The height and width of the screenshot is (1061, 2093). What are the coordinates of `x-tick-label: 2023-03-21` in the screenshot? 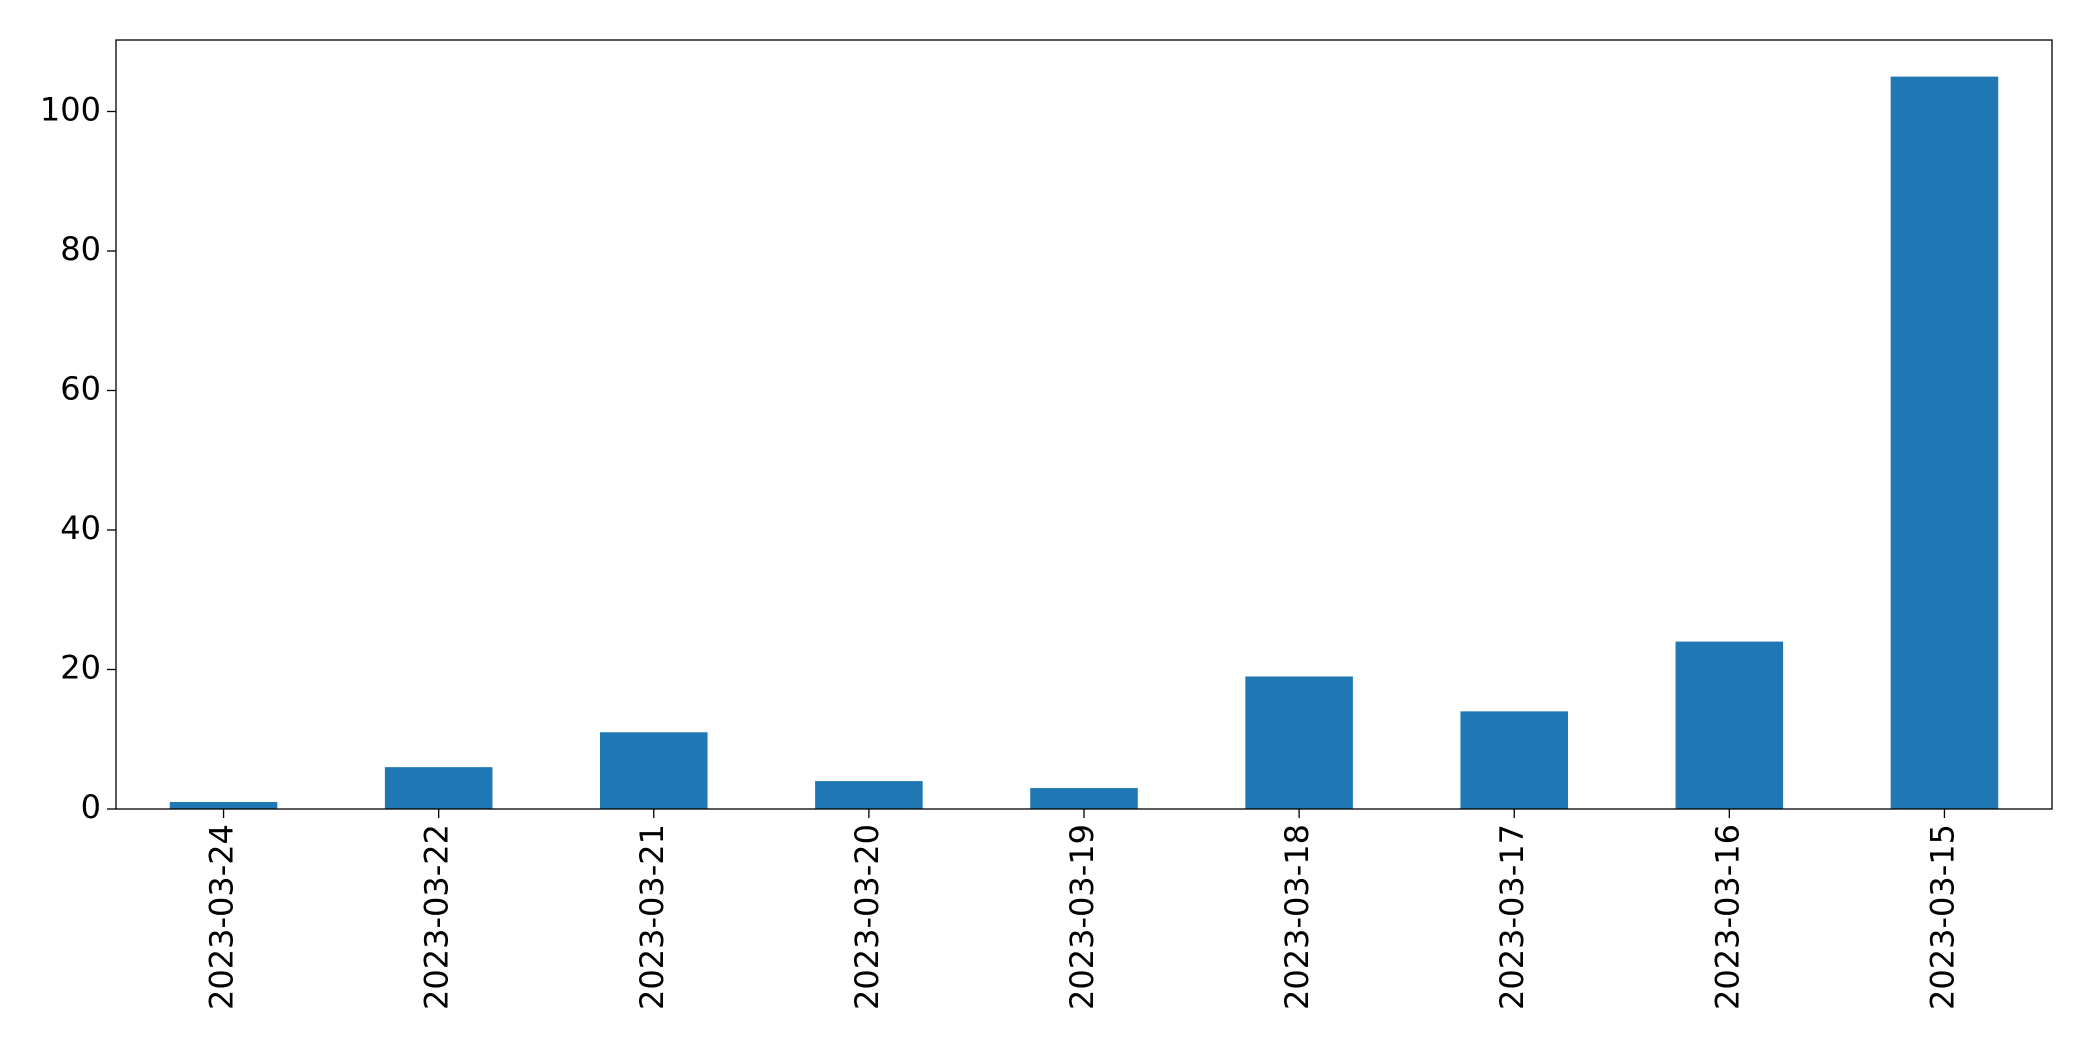 It's located at (652, 917).